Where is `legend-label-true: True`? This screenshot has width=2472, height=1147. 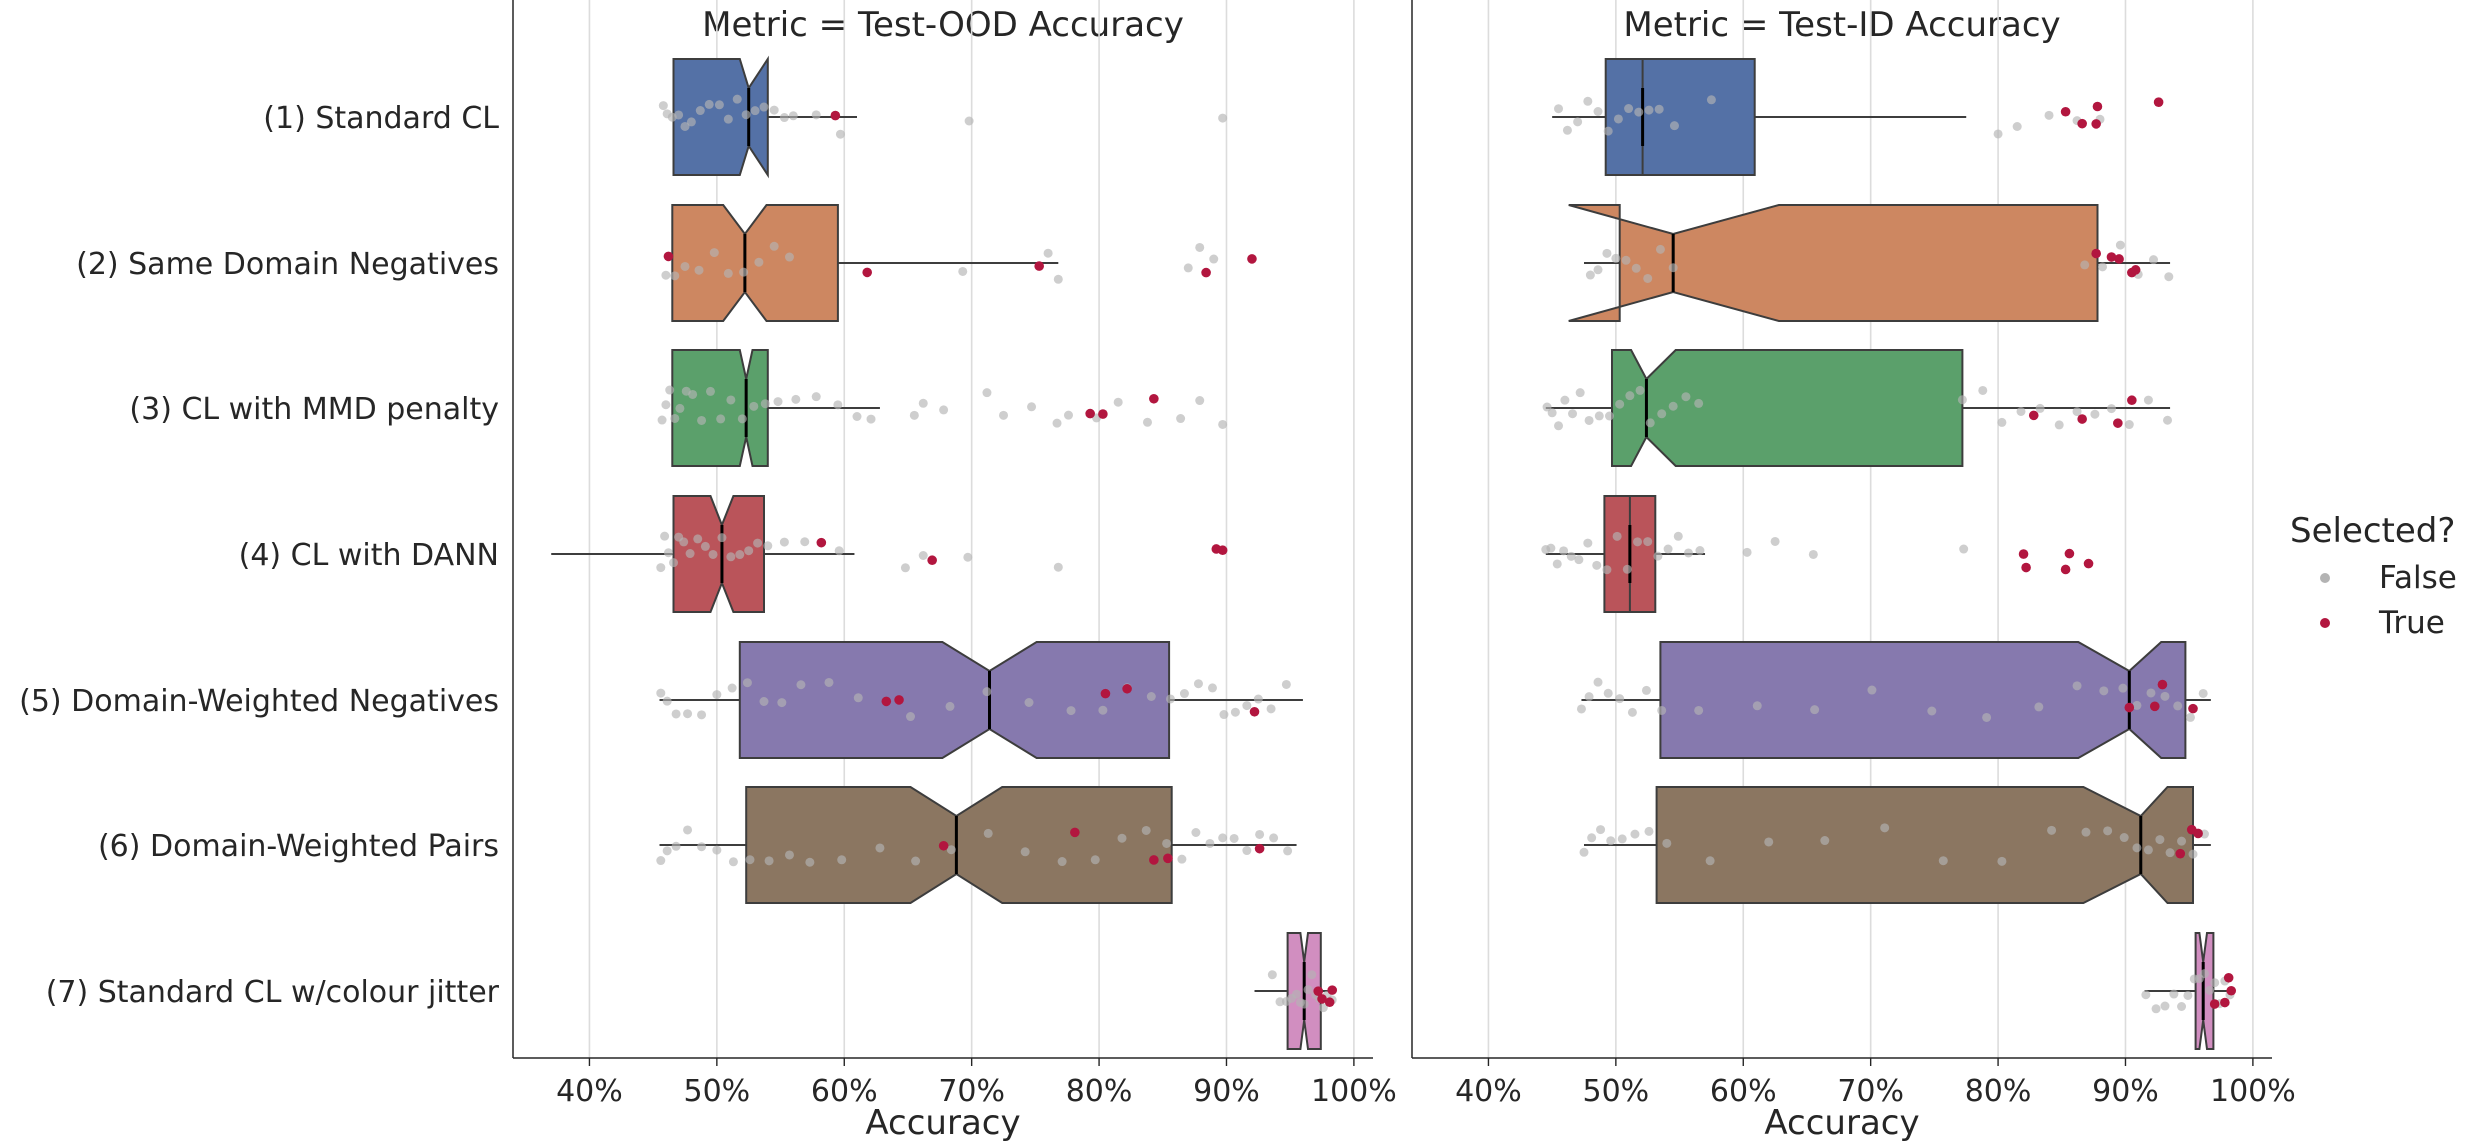 legend-label-true: True is located at coordinates (2411, 623).